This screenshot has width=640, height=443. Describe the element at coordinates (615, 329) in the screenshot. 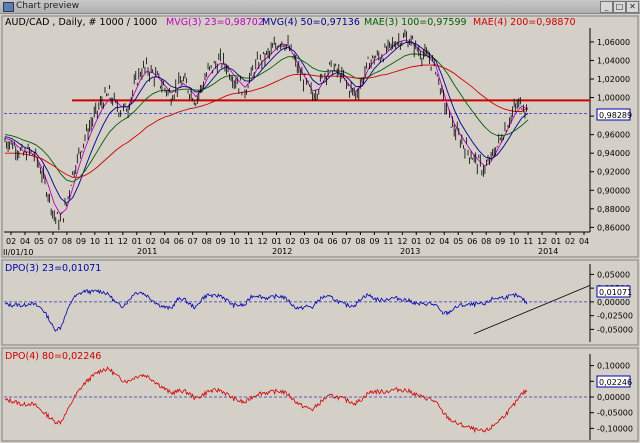

I see `dpo3-y-tick-label: -0,05000` at that location.